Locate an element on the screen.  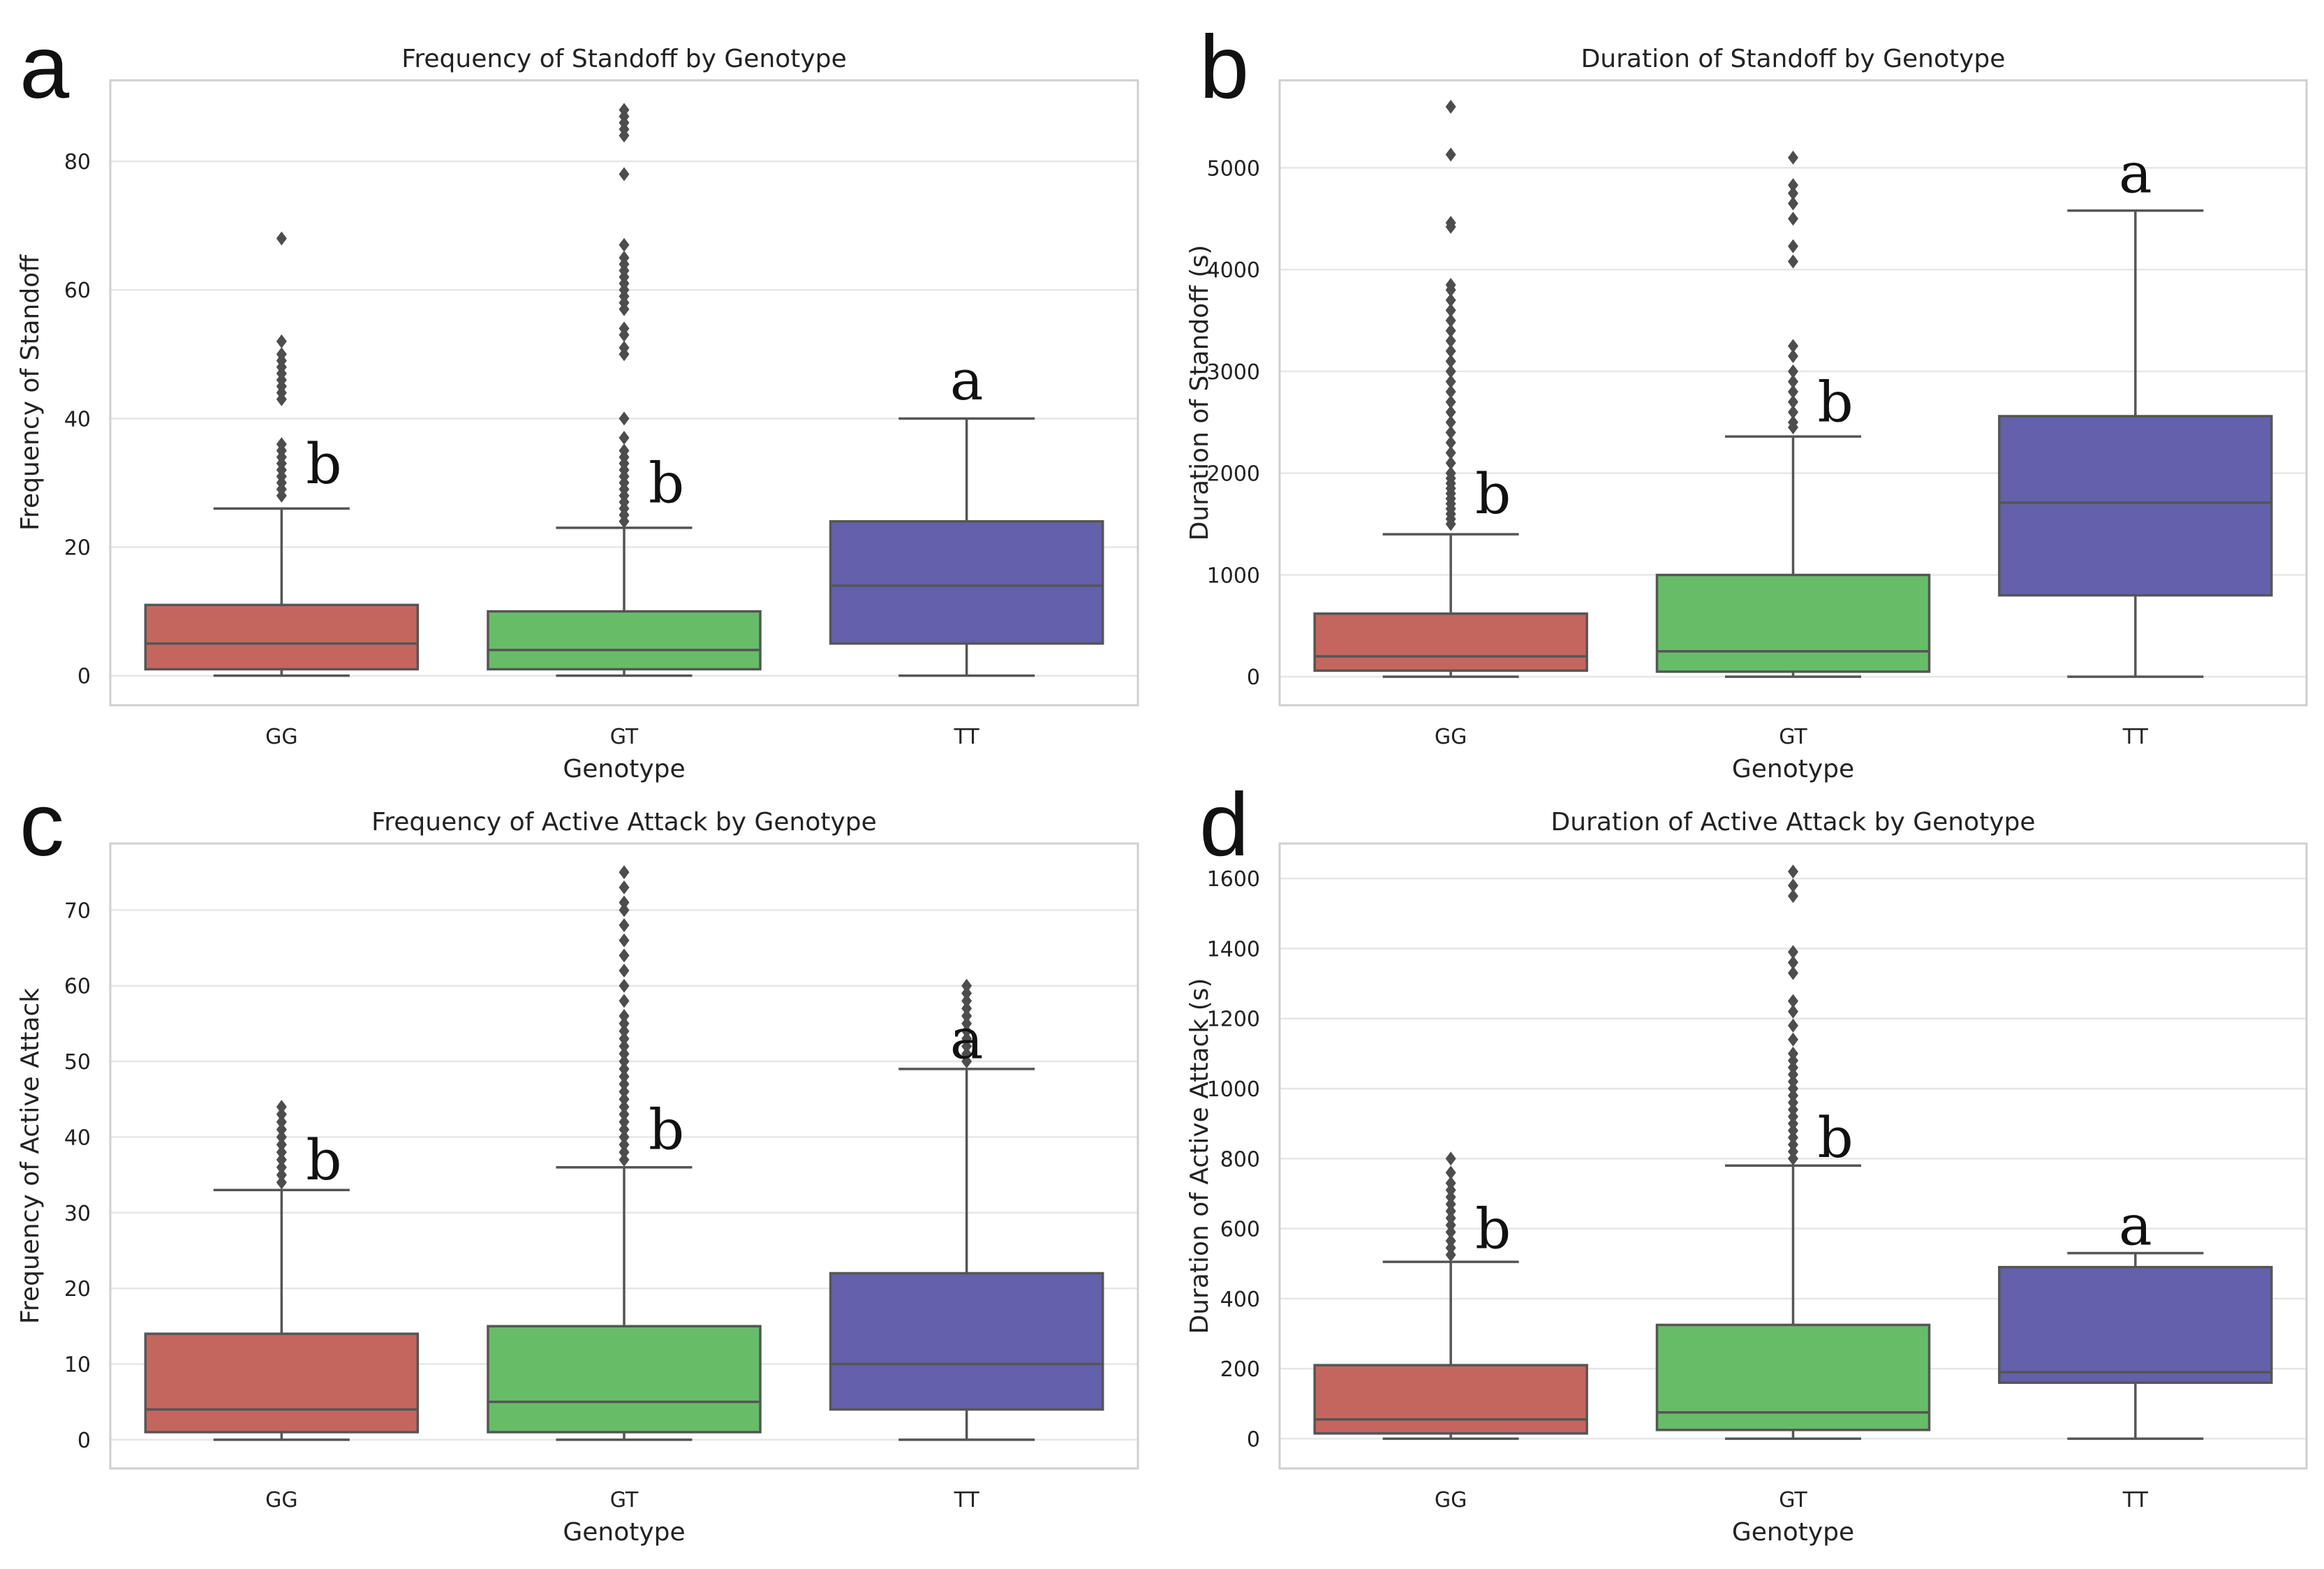
y-tick-label: 10 is located at coordinates (77, 1365).